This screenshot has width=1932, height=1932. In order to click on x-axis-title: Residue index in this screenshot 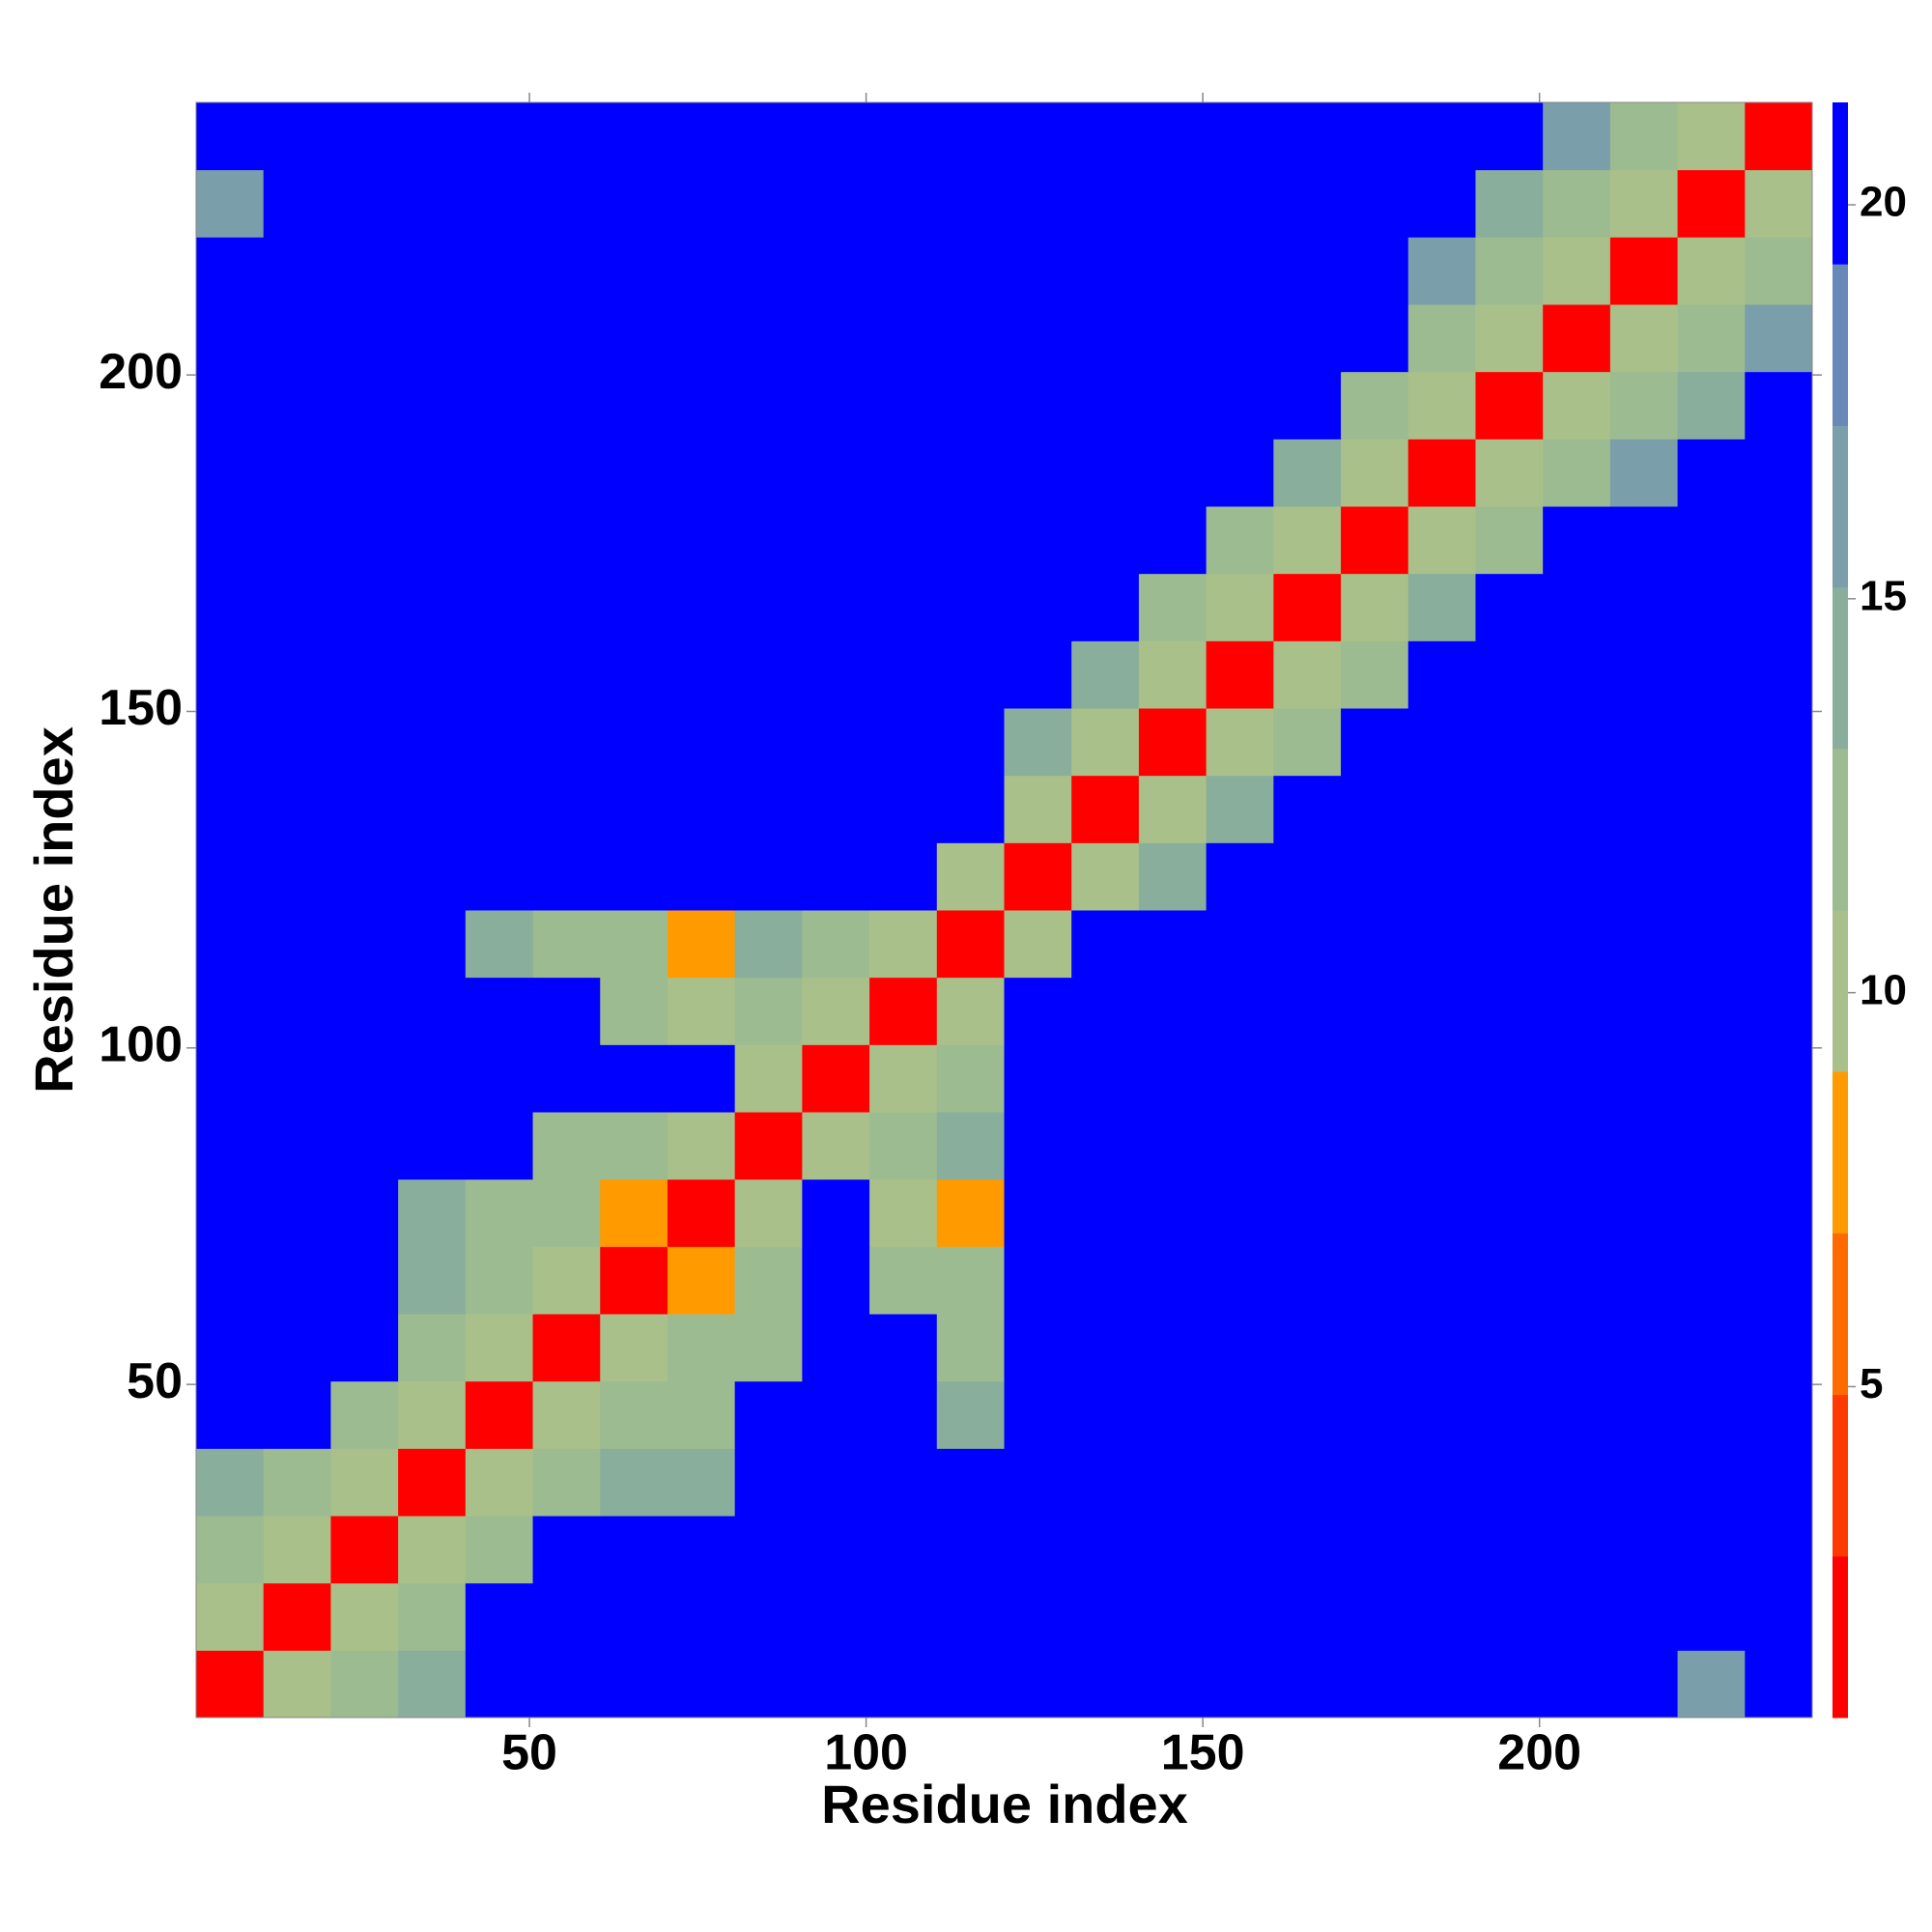, I will do `click(1005, 1804)`.